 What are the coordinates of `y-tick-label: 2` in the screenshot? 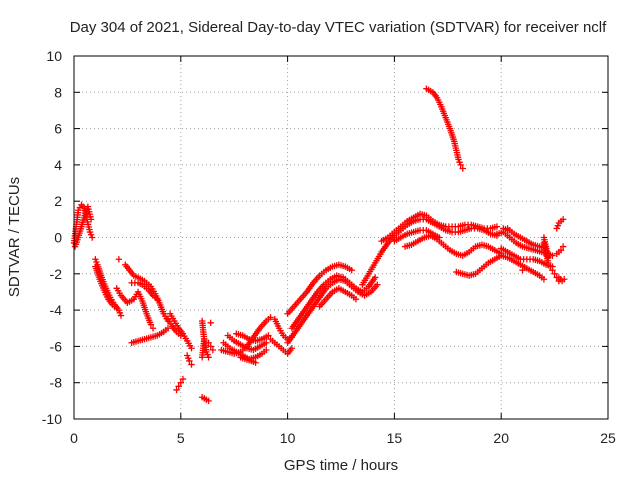 It's located at (58, 201).